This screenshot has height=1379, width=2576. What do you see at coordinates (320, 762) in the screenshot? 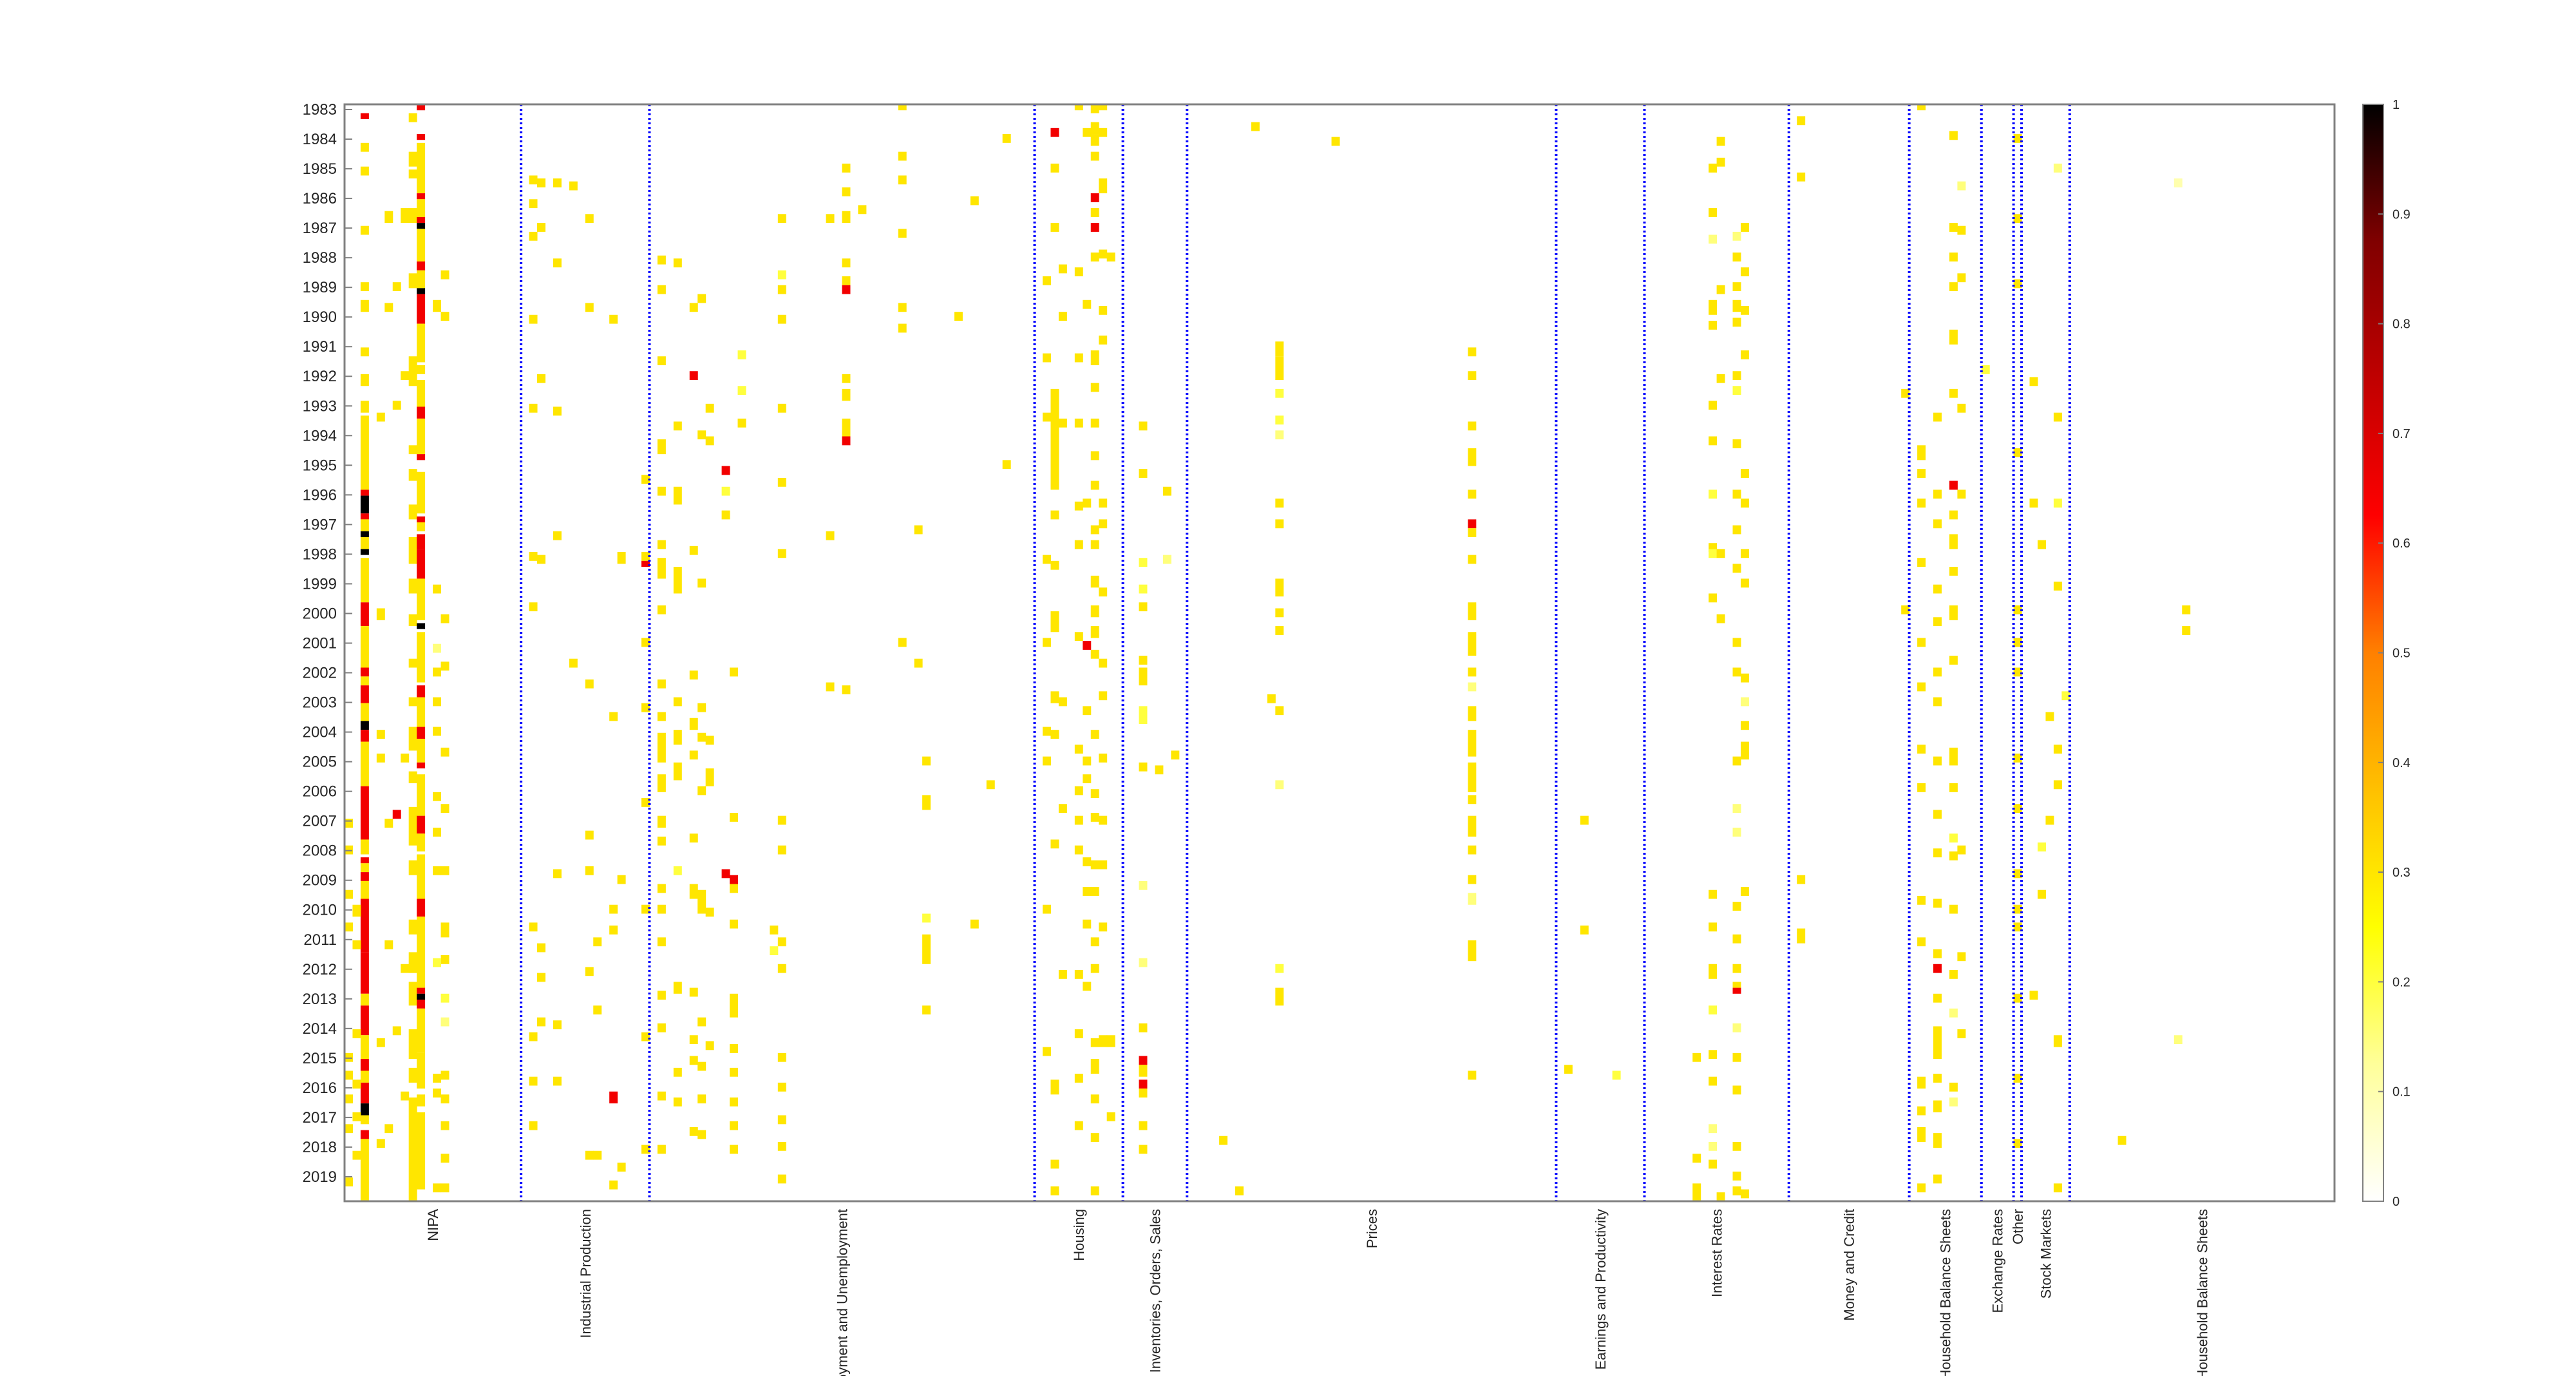
I see `y-tick-label: 2005` at bounding box center [320, 762].